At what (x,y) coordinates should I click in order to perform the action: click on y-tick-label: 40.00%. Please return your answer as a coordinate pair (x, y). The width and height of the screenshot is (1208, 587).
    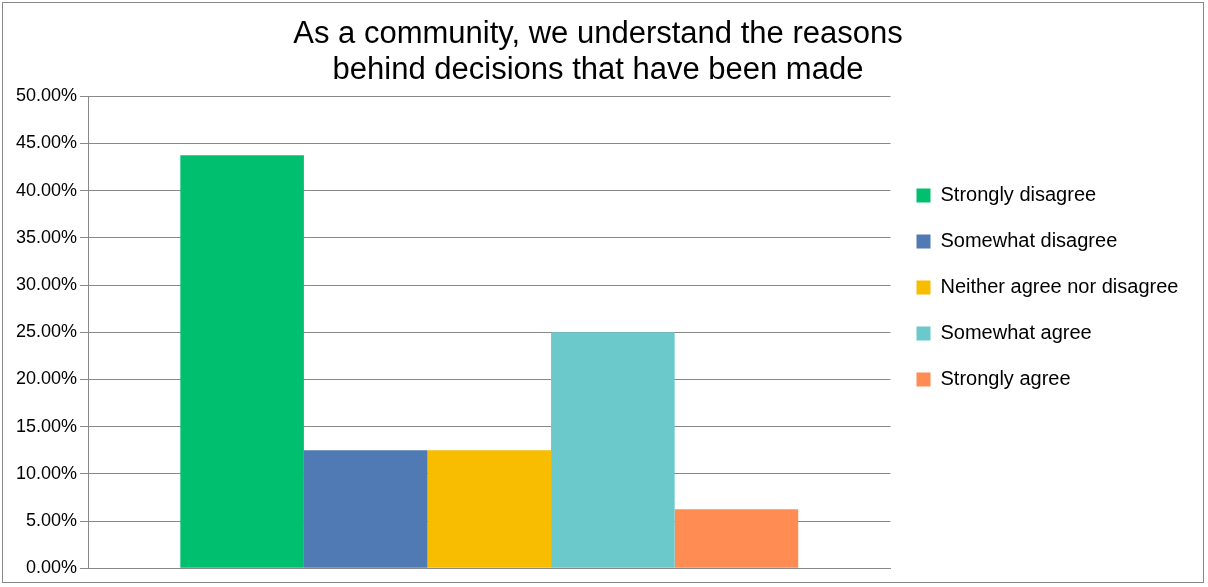
    Looking at the image, I should click on (46, 189).